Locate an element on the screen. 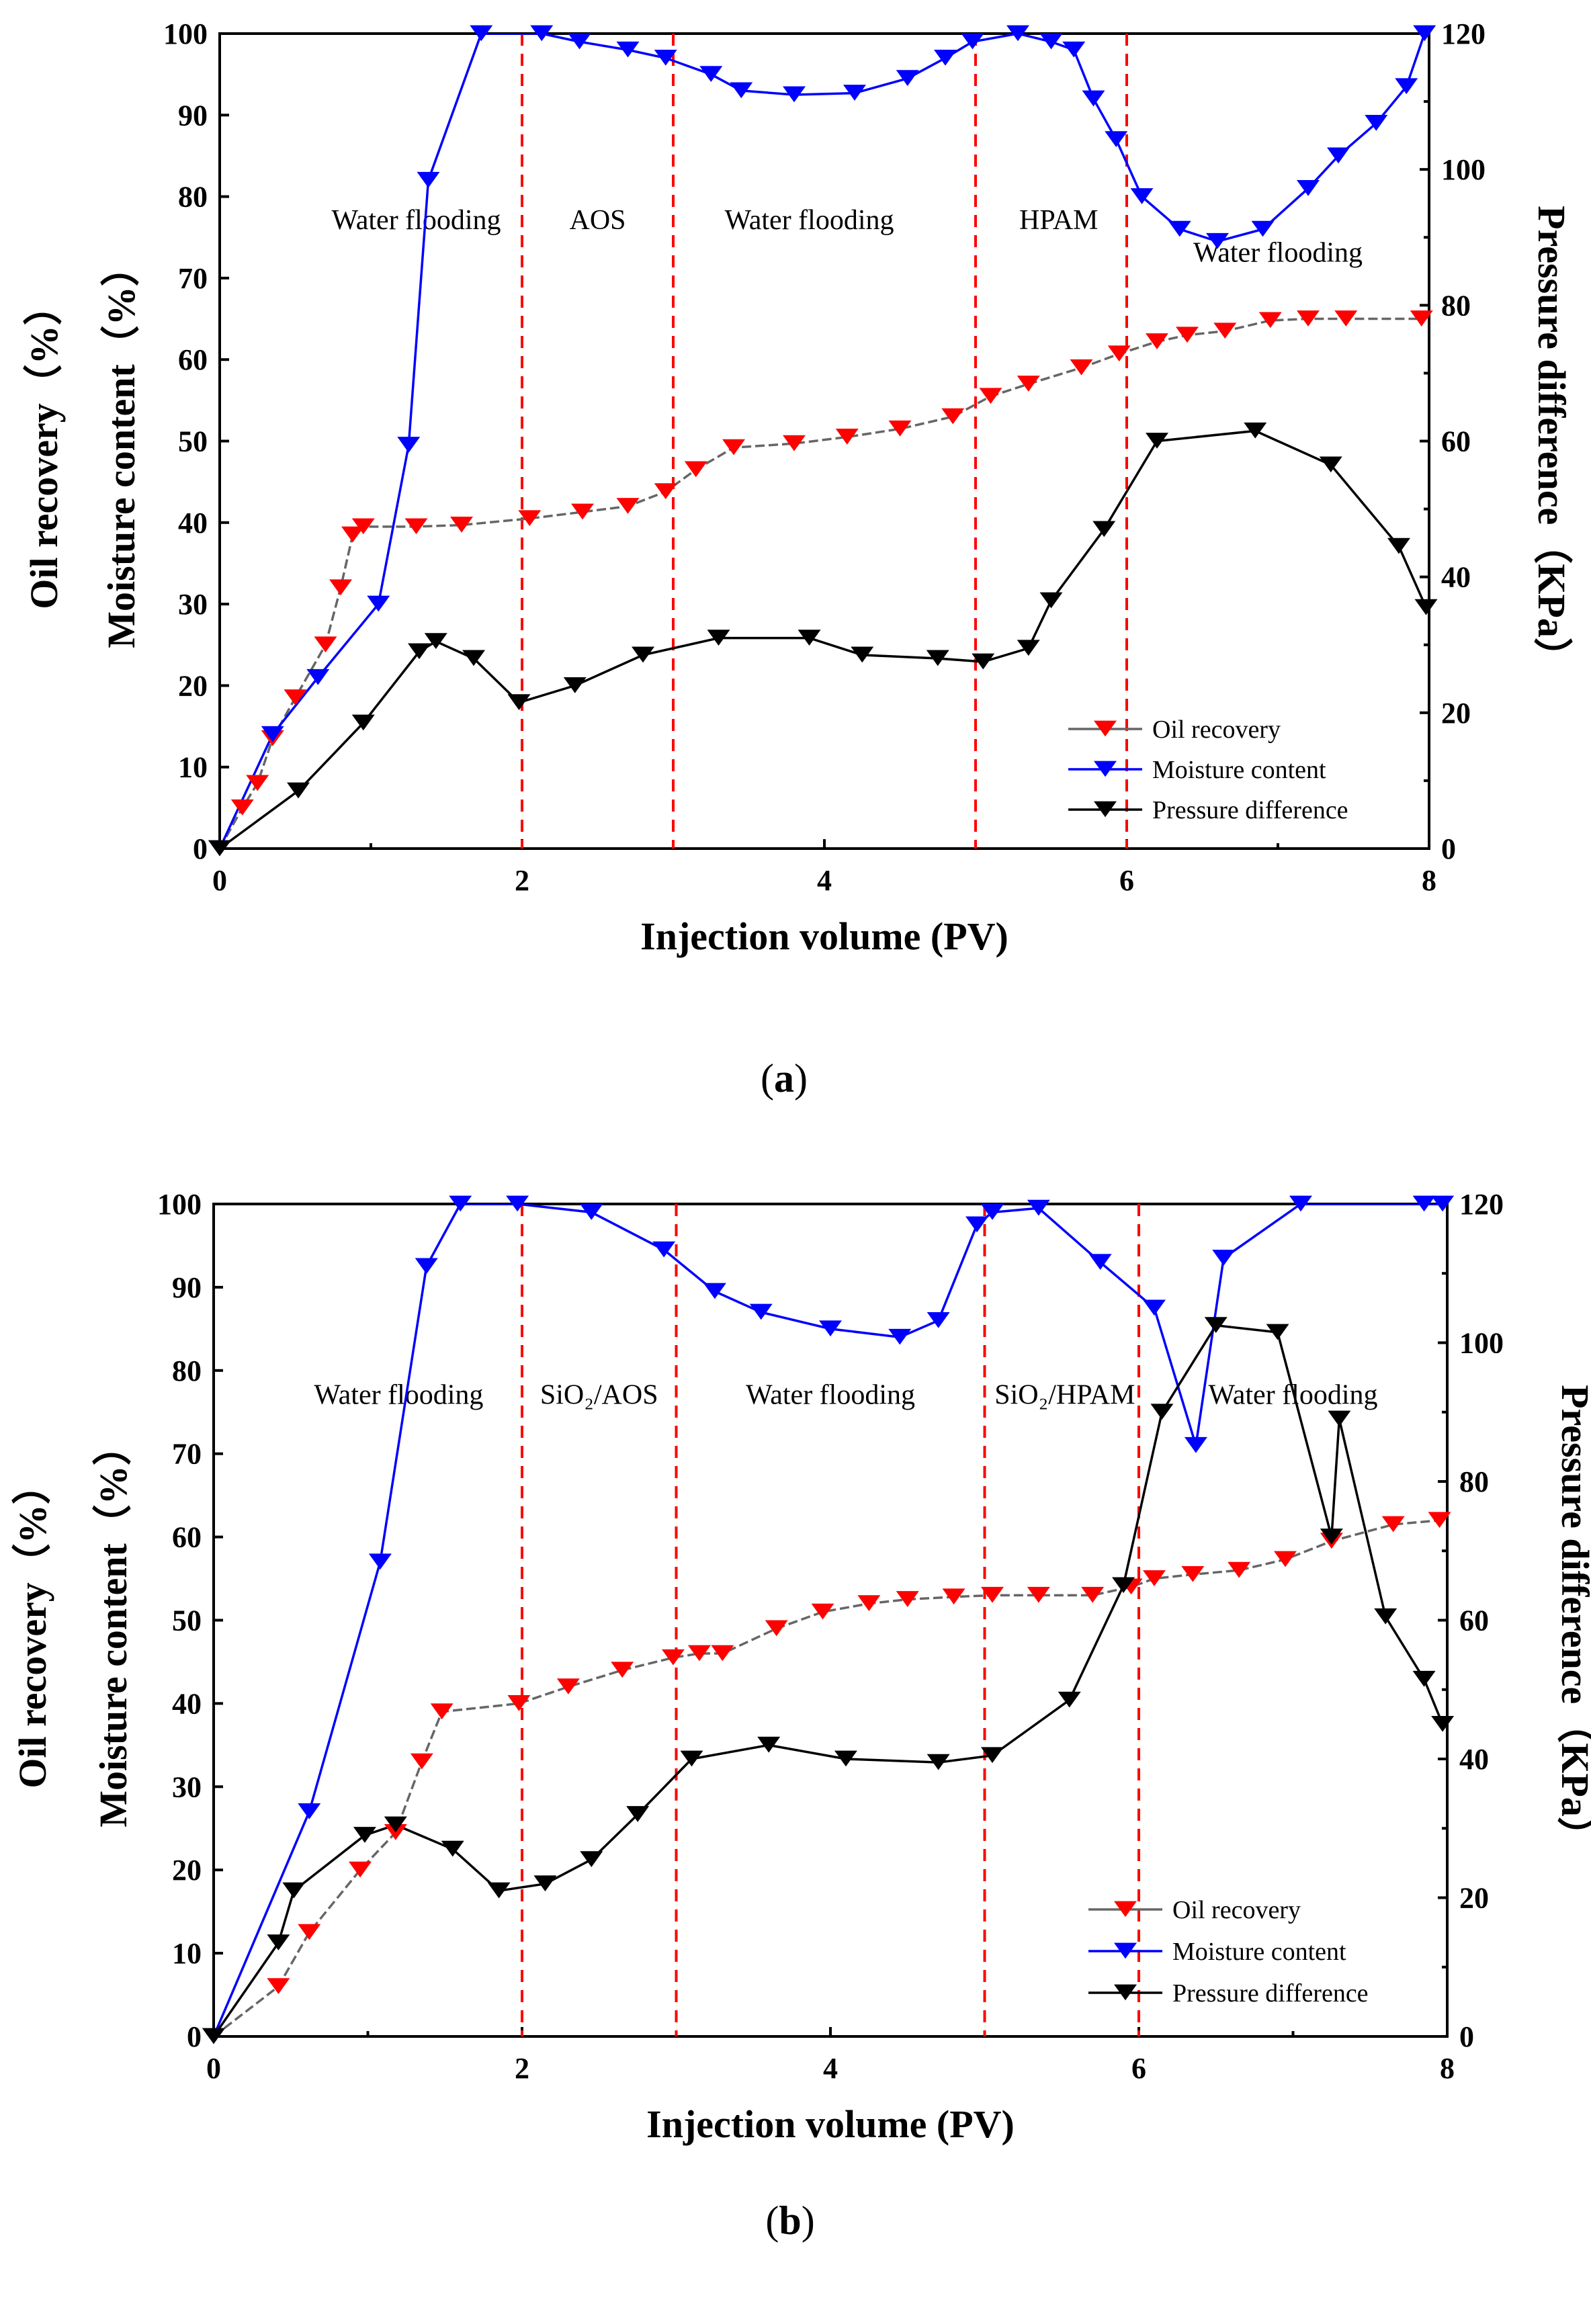  caption-paren-open: ( is located at coordinates (767, 1078).